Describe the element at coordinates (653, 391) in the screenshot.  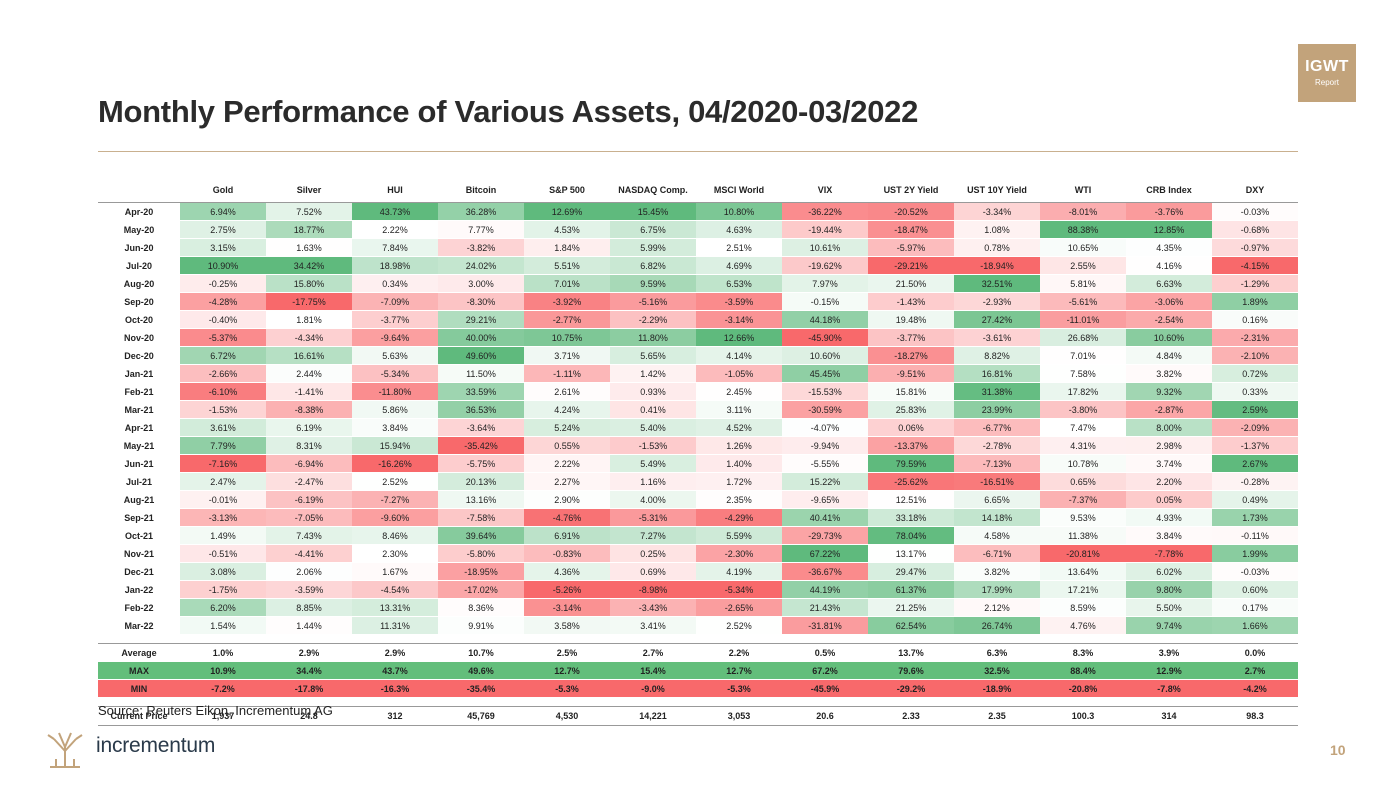
I see `table-cell: 0.93%` at that location.